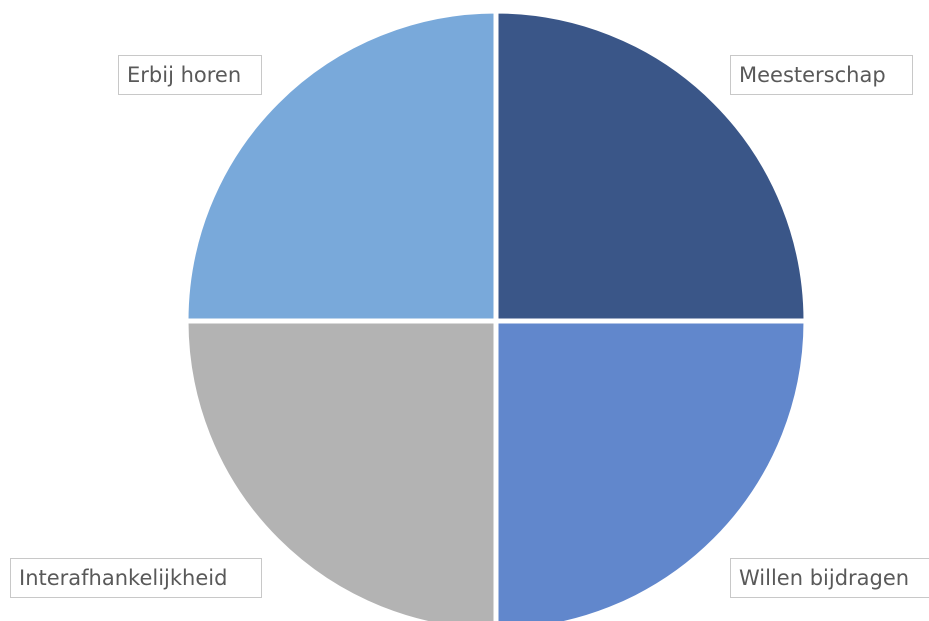 The height and width of the screenshot is (621, 929). Describe the element at coordinates (190, 75) in the screenshot. I see `slice-label-erbij-horen: Erbij horen` at that location.